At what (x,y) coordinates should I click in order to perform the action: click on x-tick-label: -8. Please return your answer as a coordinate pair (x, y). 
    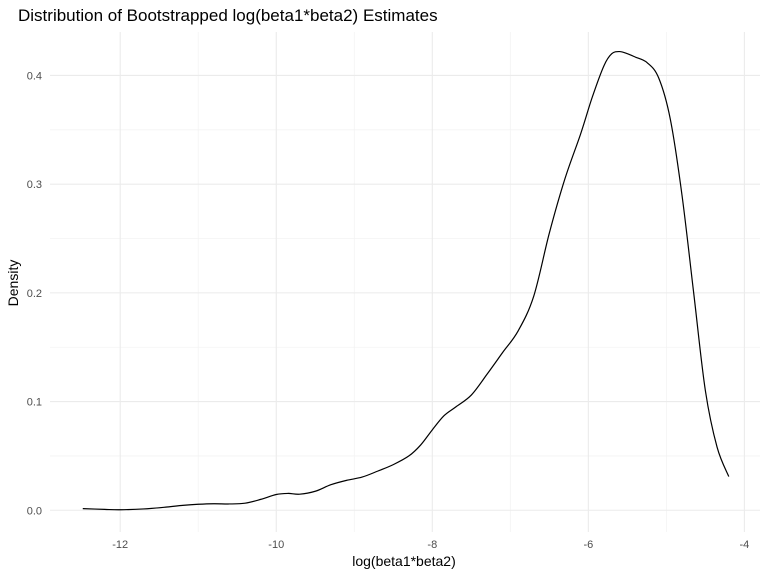
    Looking at the image, I should click on (432, 545).